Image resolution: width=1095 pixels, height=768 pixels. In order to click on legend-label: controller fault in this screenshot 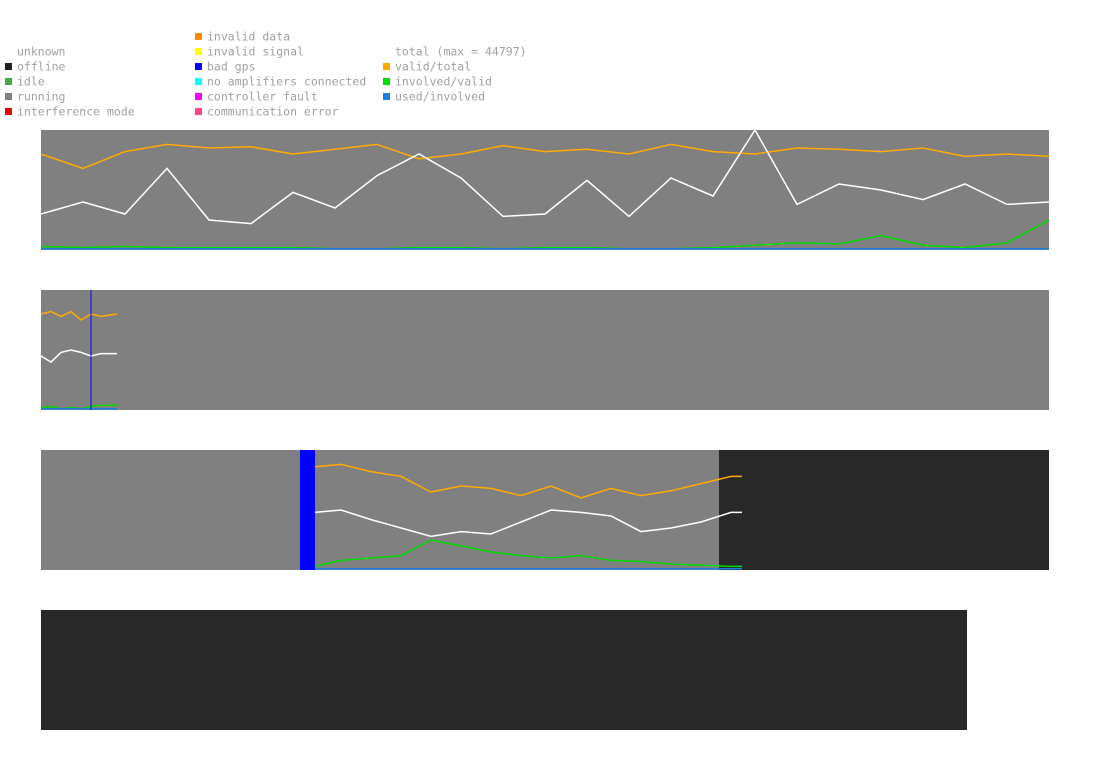, I will do `click(262, 97)`.